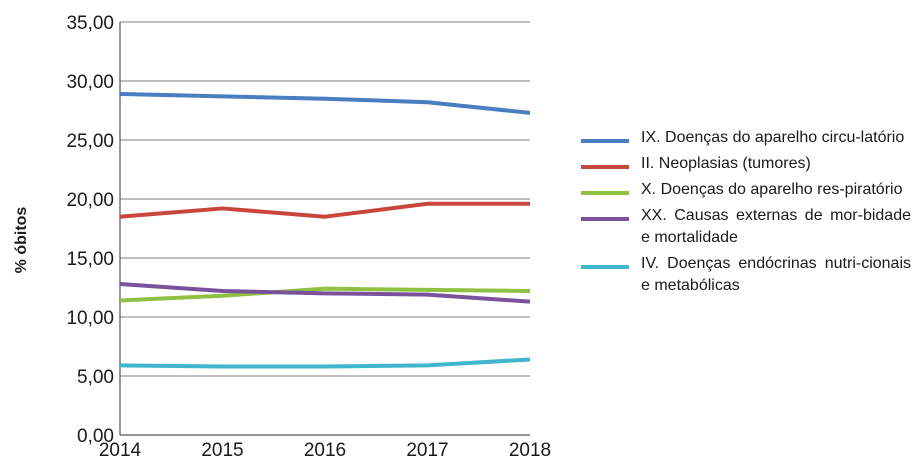  What do you see at coordinates (90, 82) in the screenshot?
I see `y-tick-label: 30,00` at bounding box center [90, 82].